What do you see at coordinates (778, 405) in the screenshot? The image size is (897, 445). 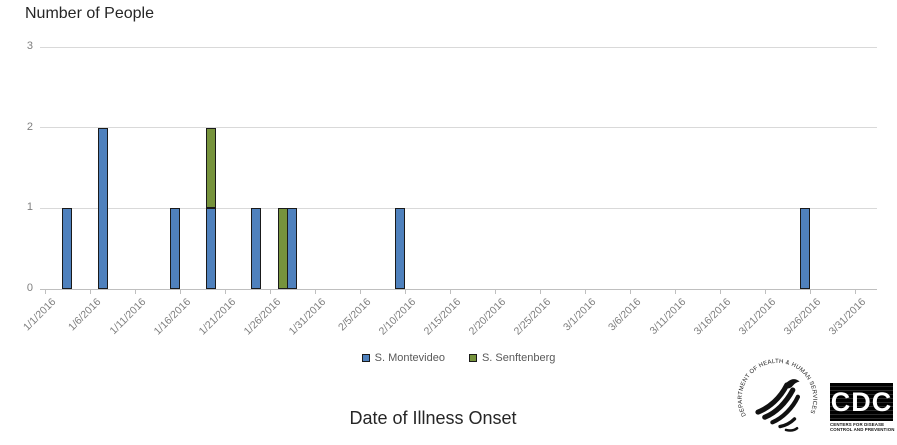 I see `hhs-eagle-icon` at bounding box center [778, 405].